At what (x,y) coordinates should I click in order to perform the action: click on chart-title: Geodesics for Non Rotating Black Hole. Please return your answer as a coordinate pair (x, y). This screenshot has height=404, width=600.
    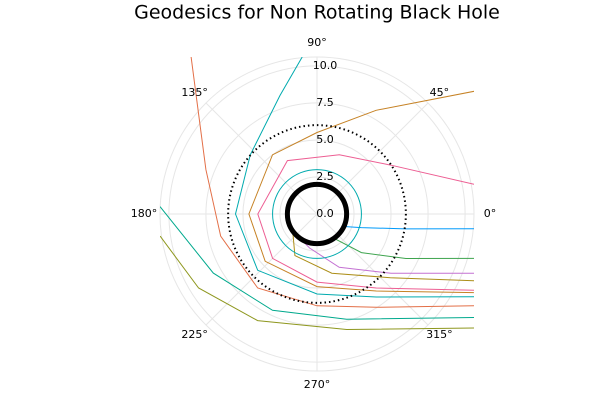
    Looking at the image, I should click on (317, 13).